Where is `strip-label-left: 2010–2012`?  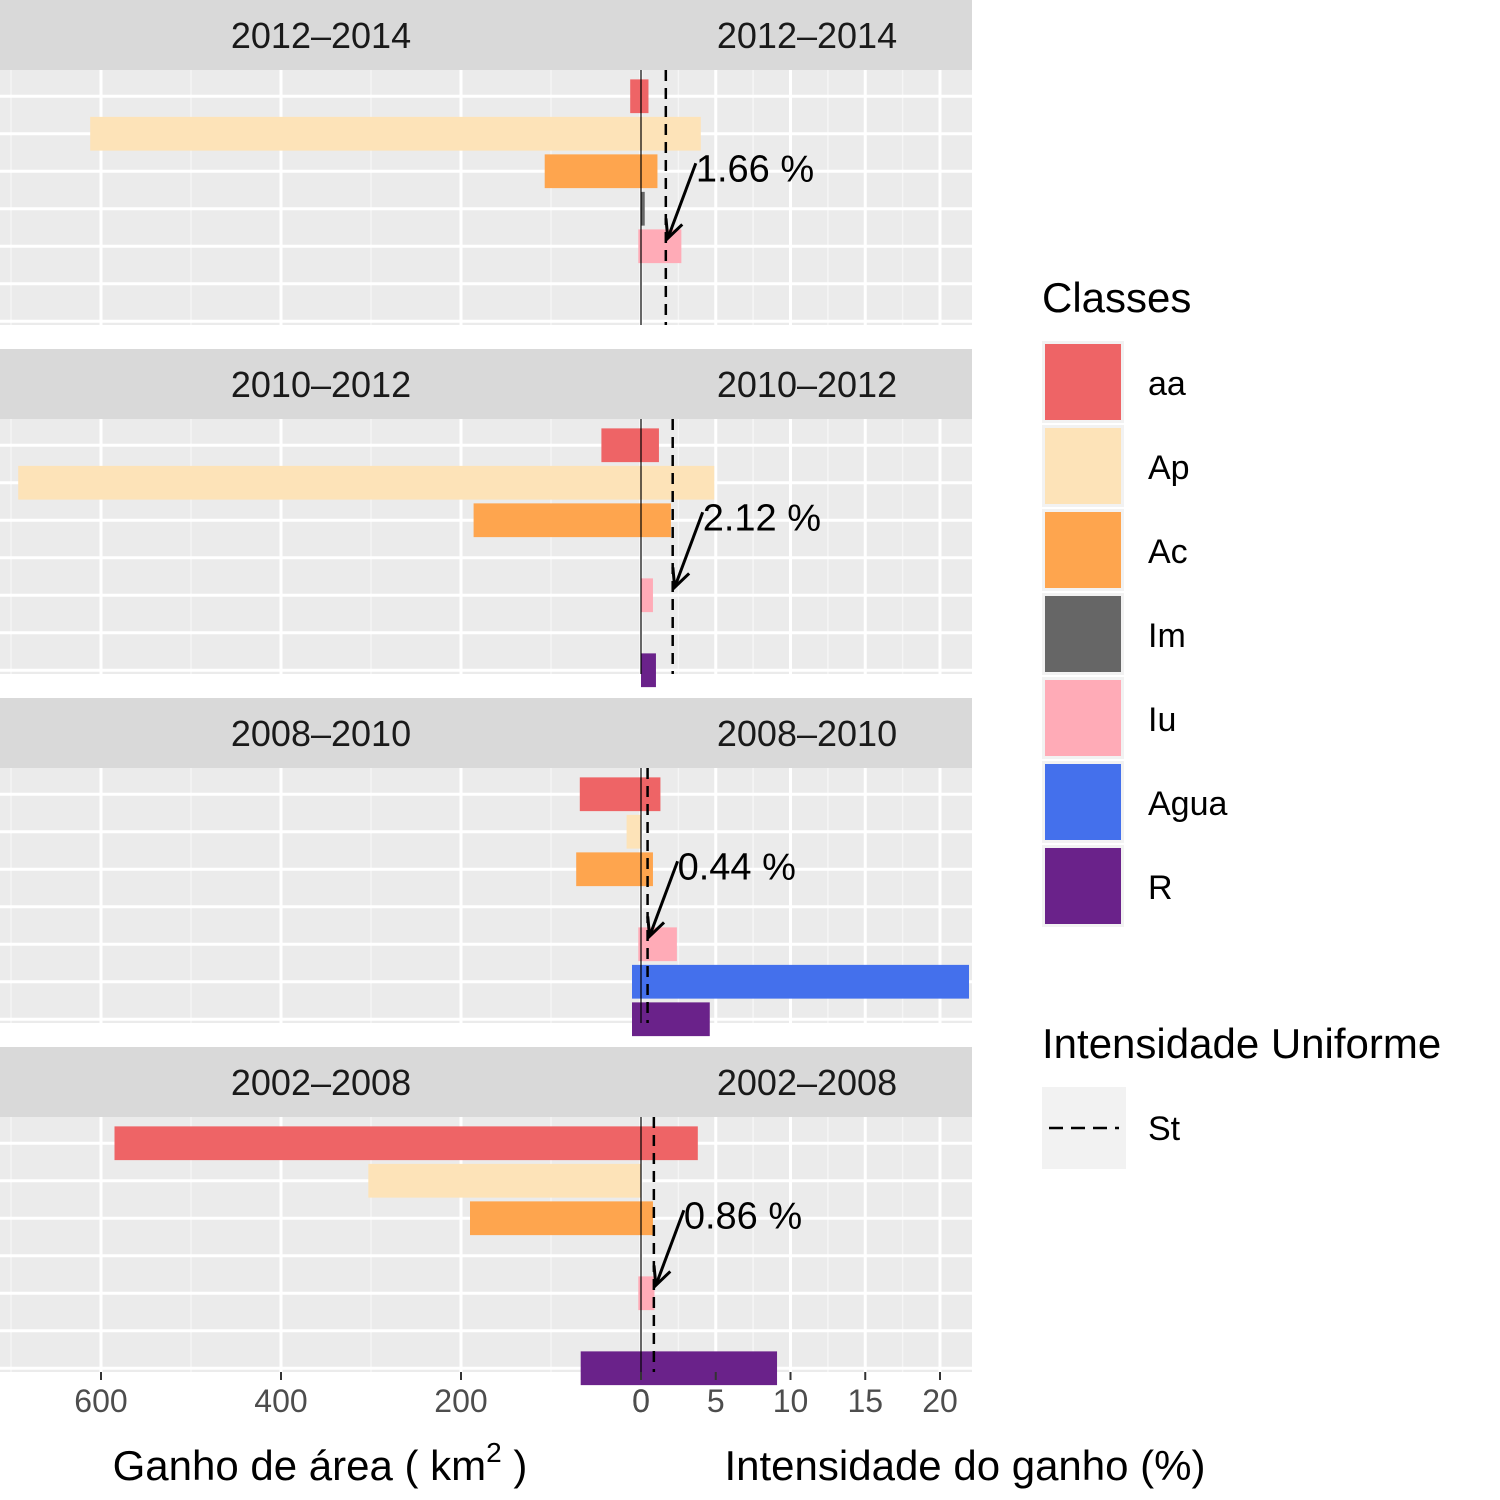 strip-label-left: 2010–2012 is located at coordinates (321, 384).